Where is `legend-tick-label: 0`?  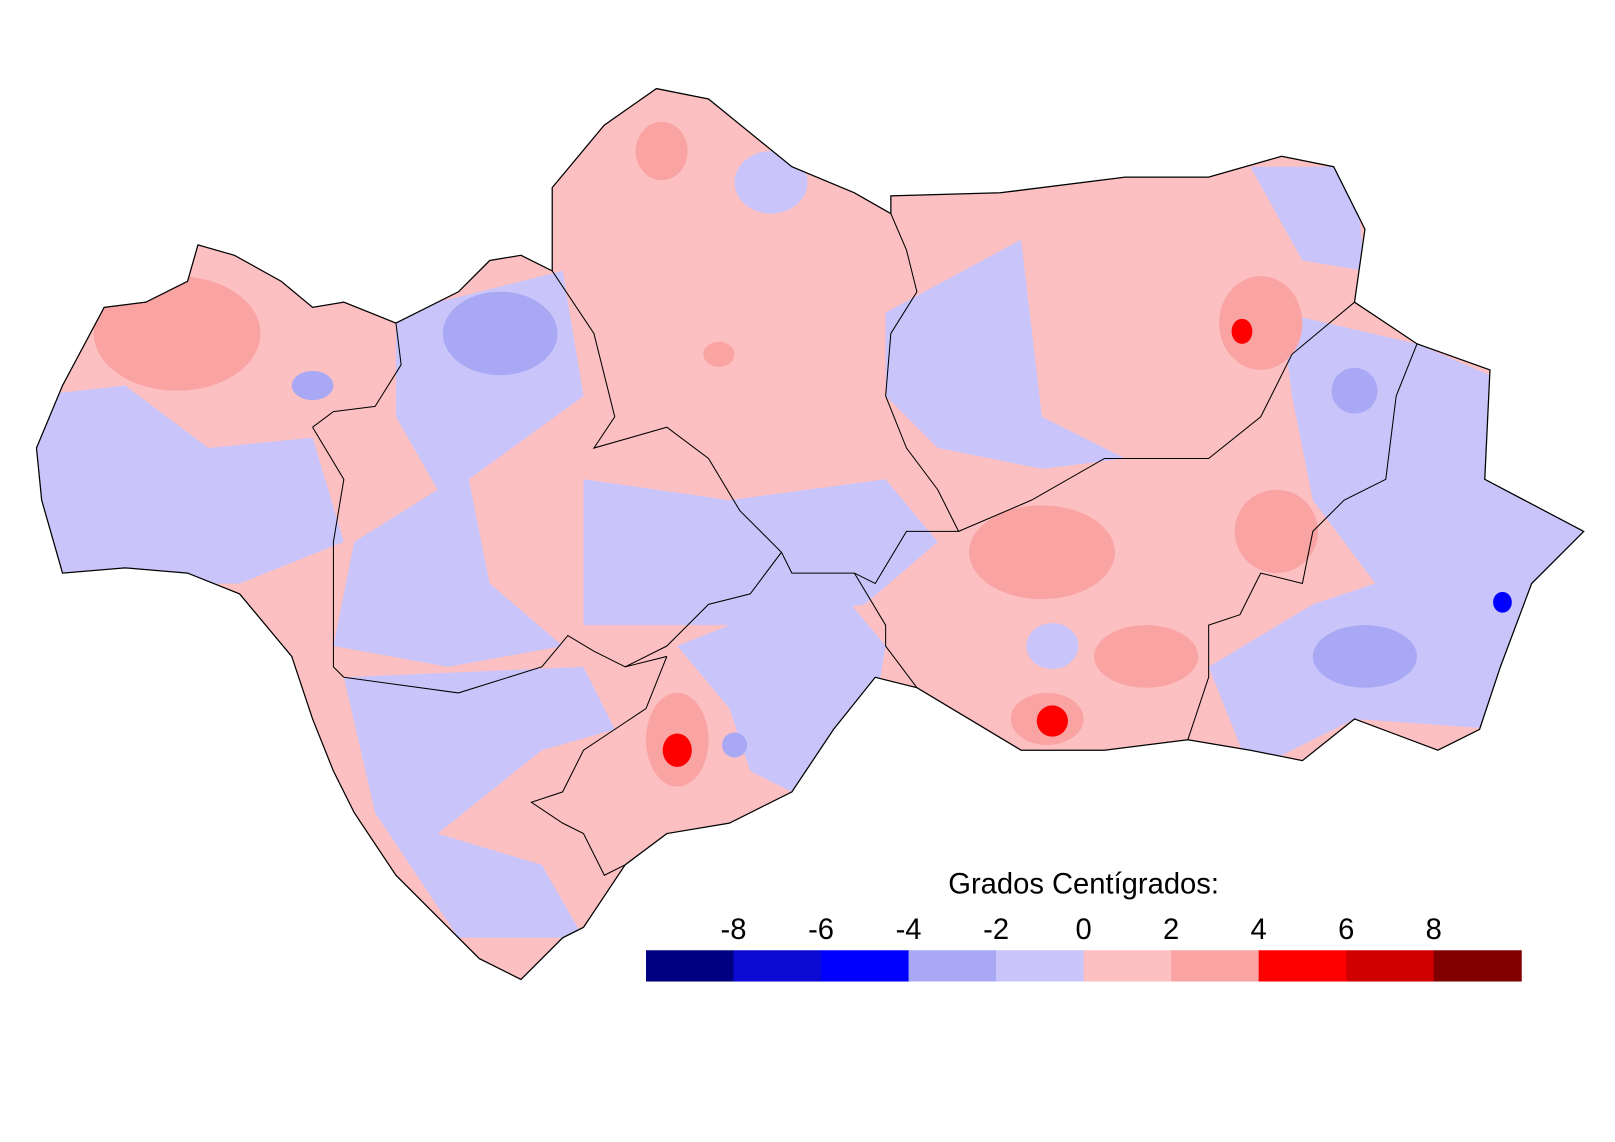 legend-tick-label: 0 is located at coordinates (1084, 930).